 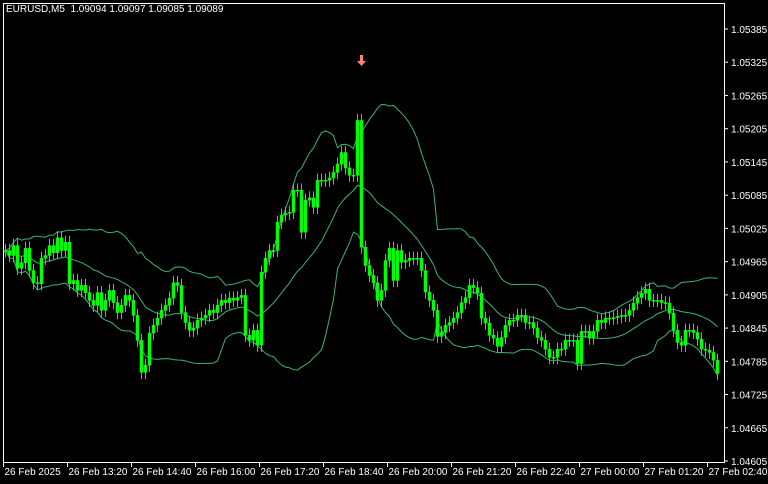 I want to click on x-tick-label: 27 Feb 01:20, so click(x=674, y=472).